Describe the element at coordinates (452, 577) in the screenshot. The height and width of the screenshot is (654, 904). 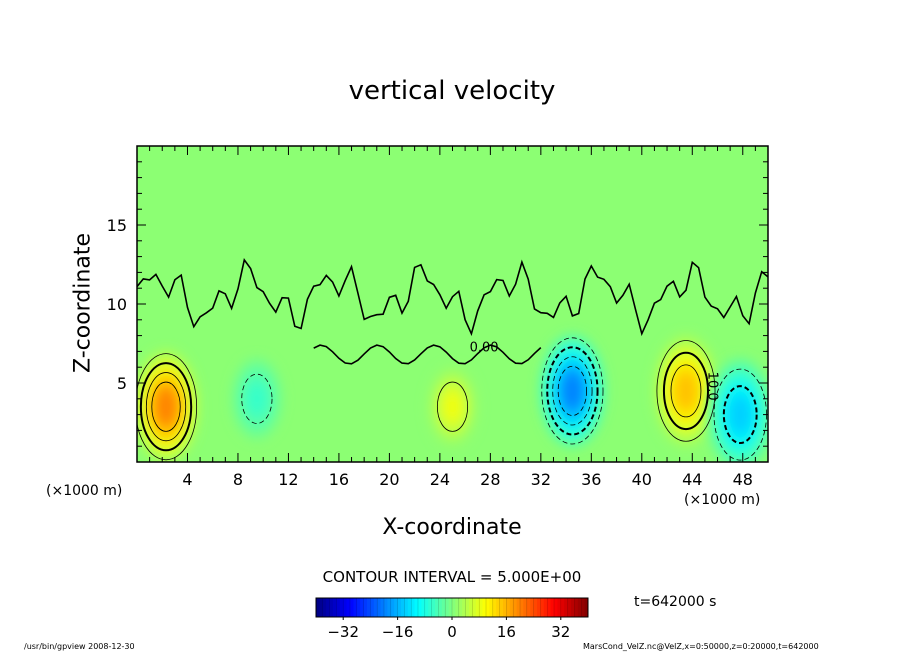
I see `contour-interval: CONTOUR INTERVAL = 5.000E+00` at that location.